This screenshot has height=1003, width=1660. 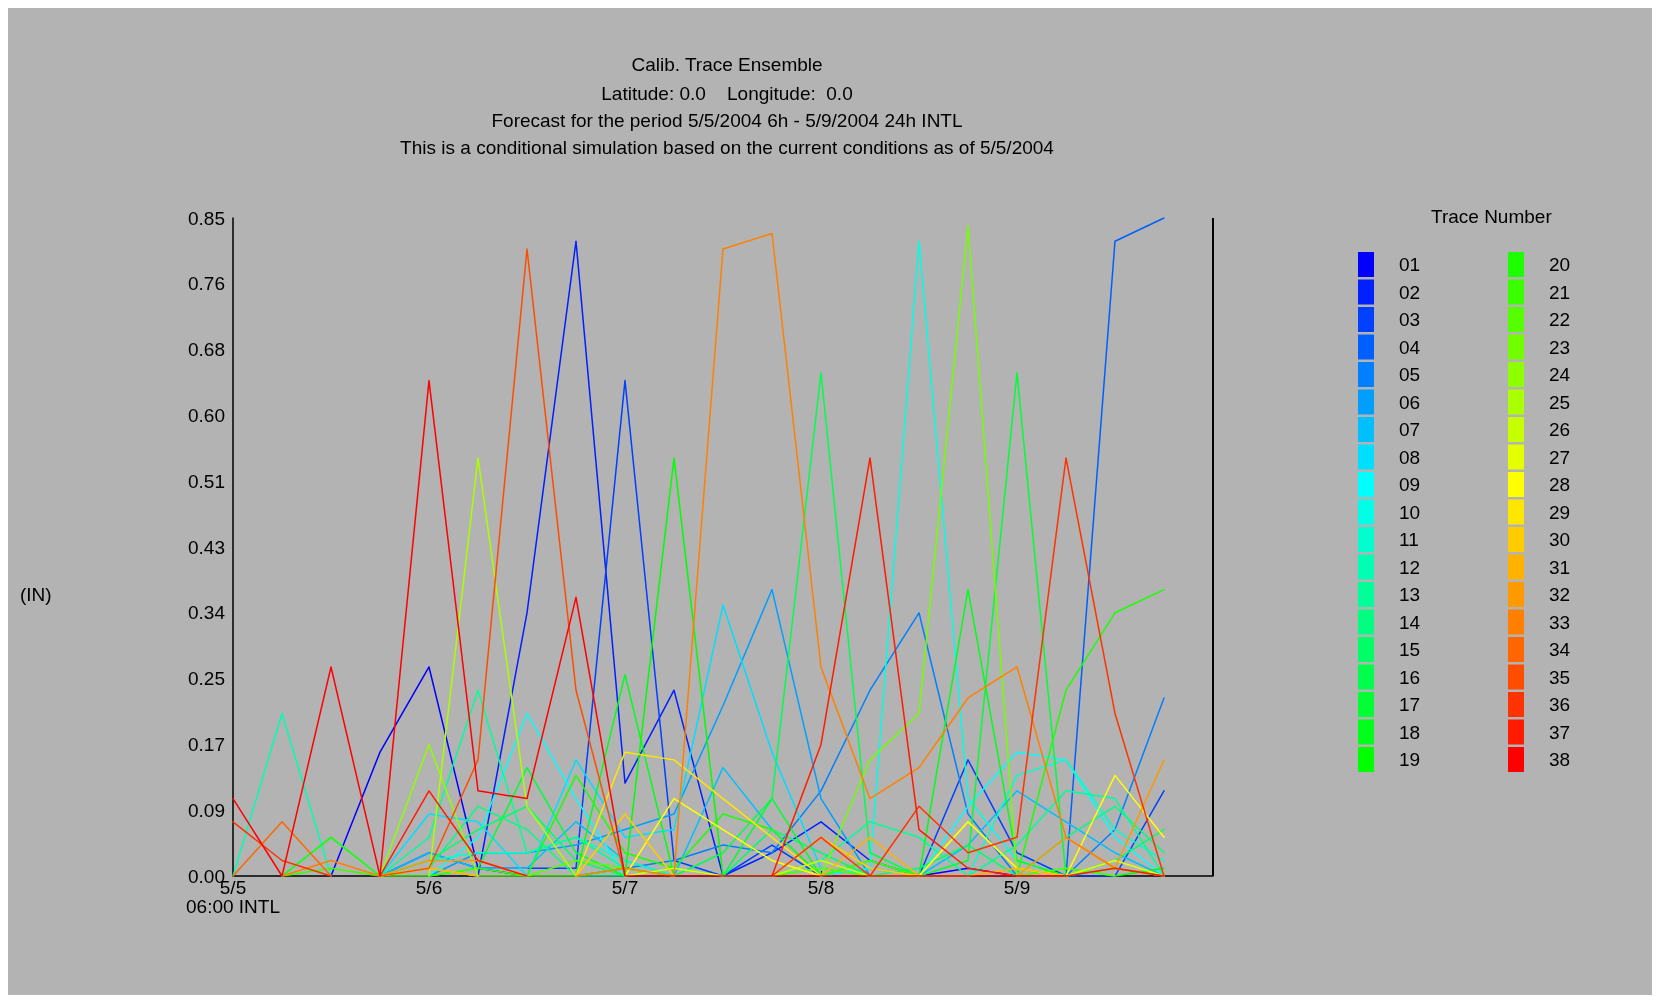 What do you see at coordinates (1560, 567) in the screenshot?
I see `legend-label: 31` at bounding box center [1560, 567].